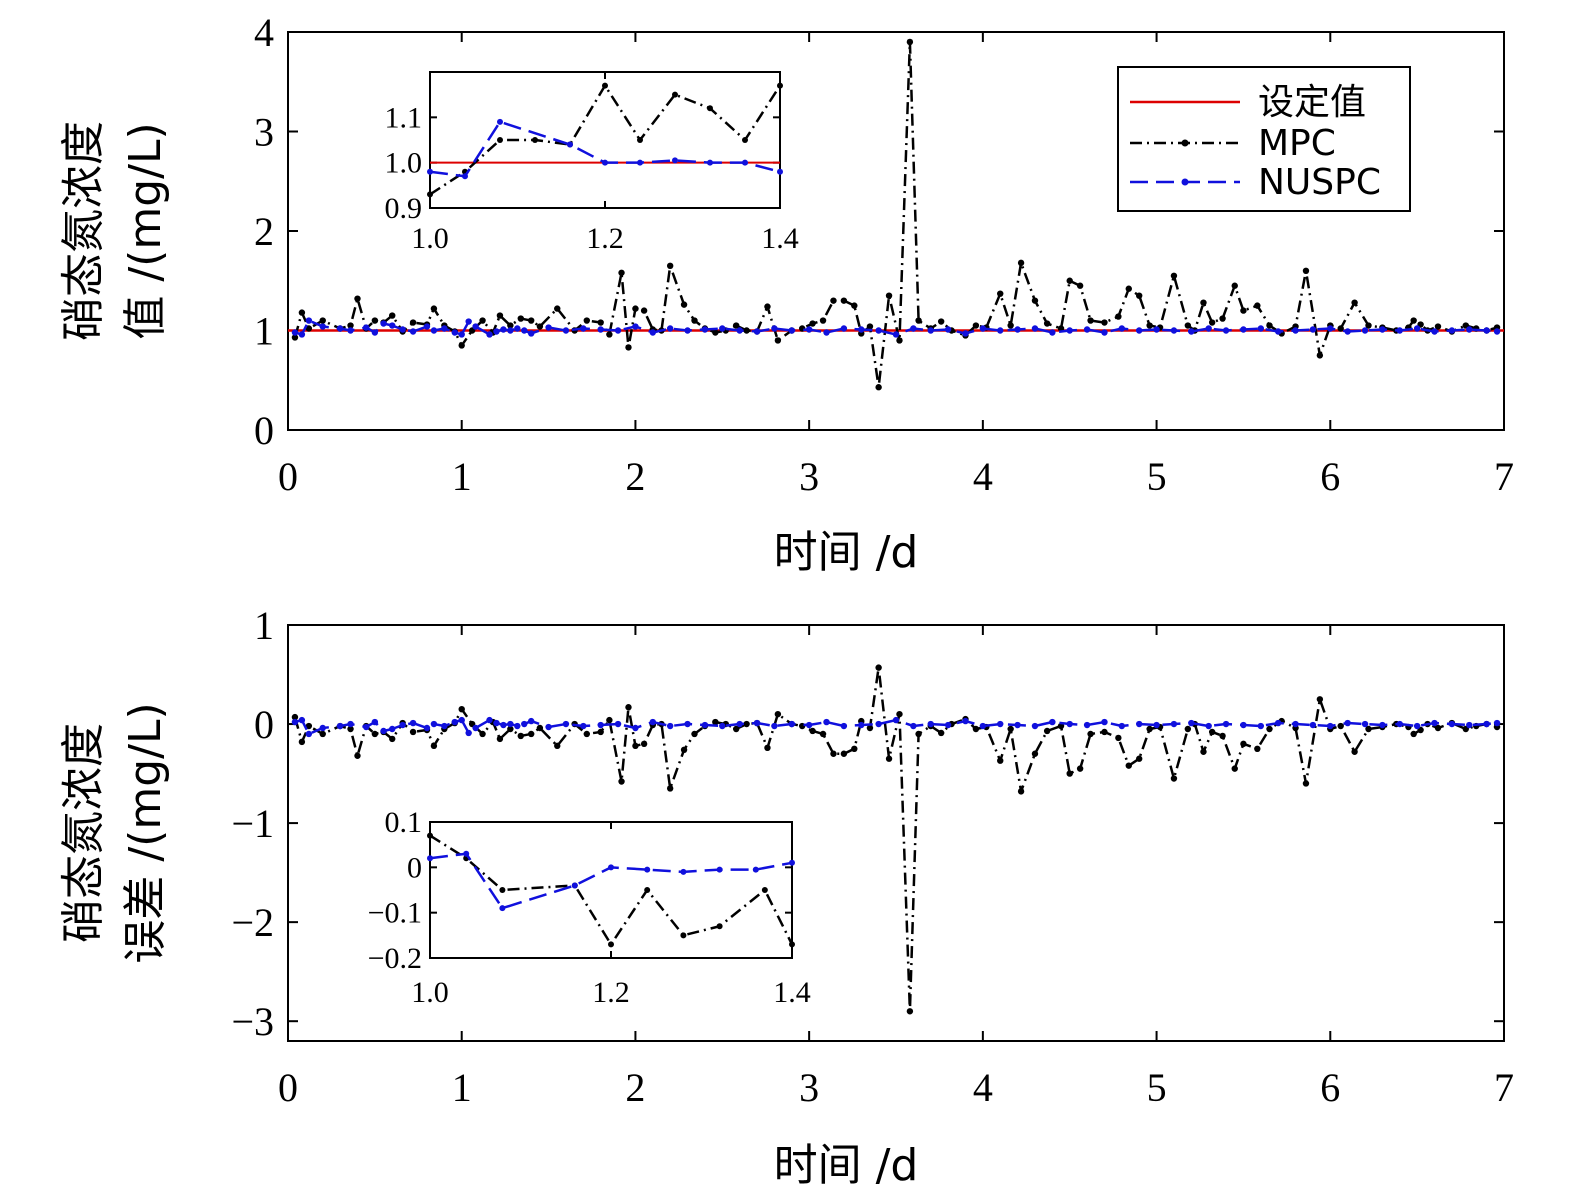 The image size is (1575, 1201). I want to click on top-inset-mpc-point, so click(745, 140).